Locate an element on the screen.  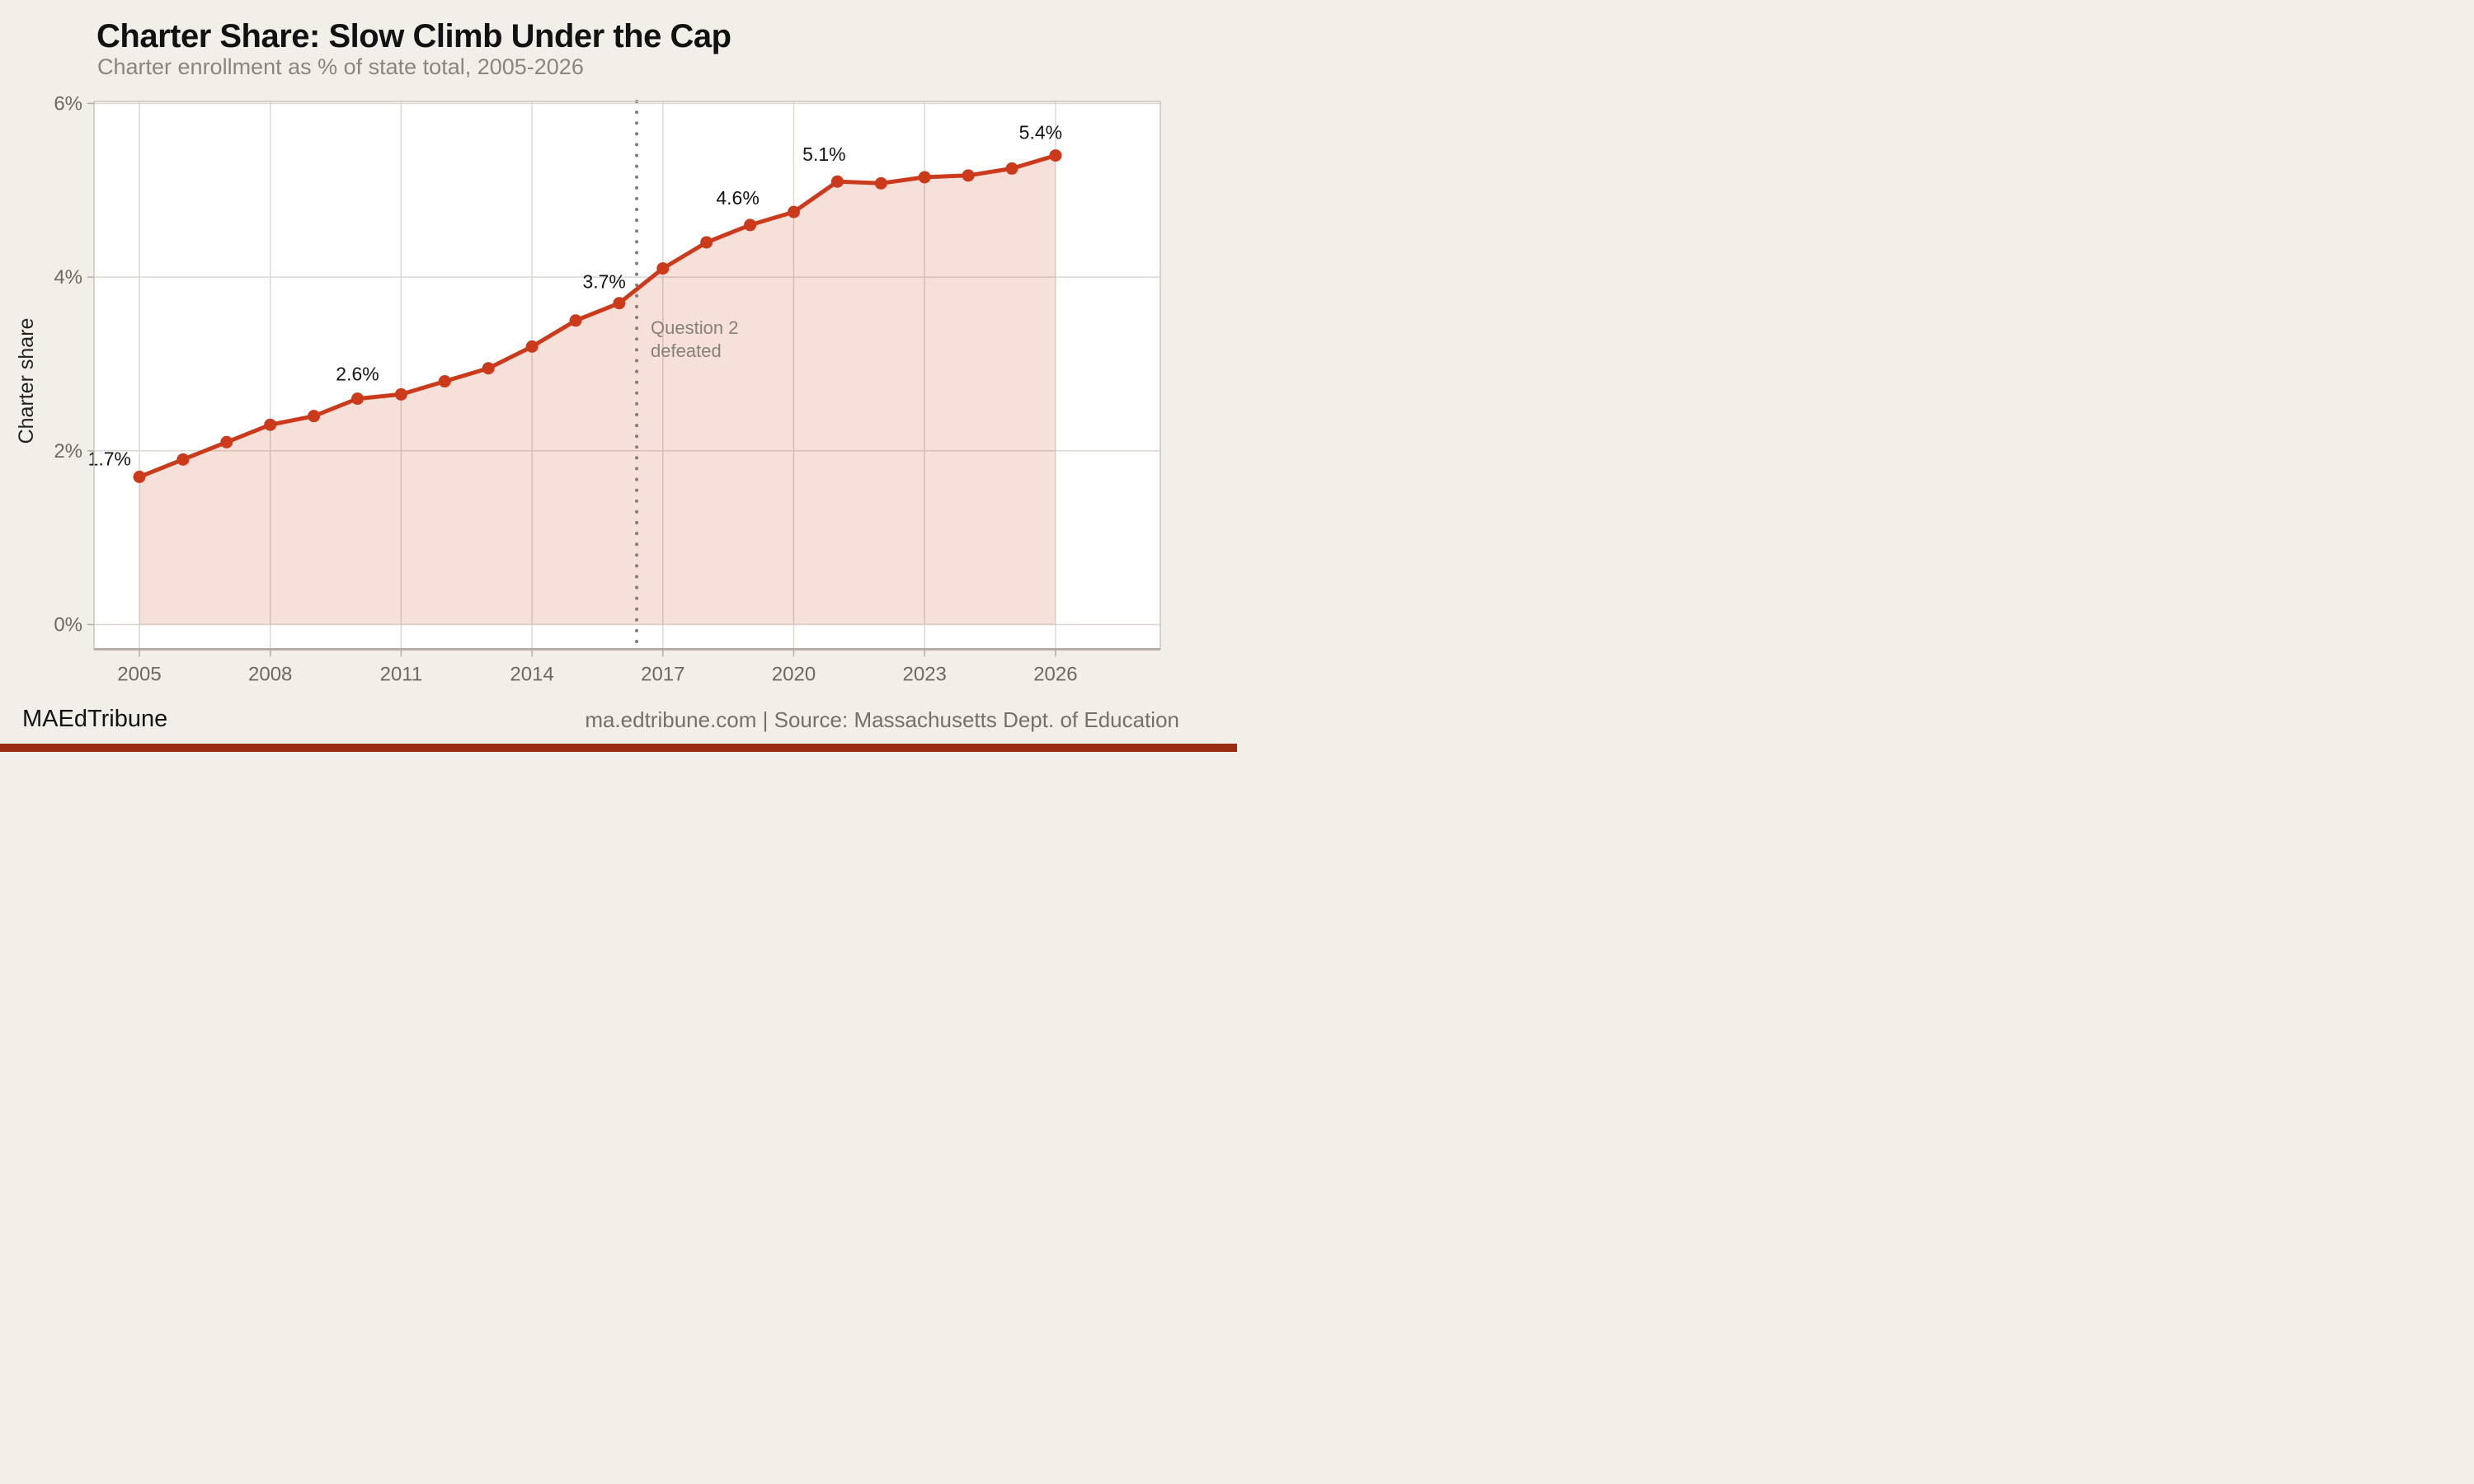
point-value-label: 5.1% is located at coordinates (823, 154).